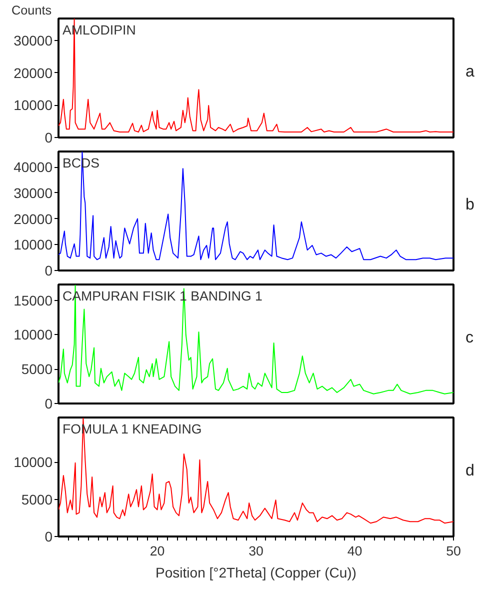  What do you see at coordinates (256, 572) in the screenshot?
I see `x-axis-title: Position [°2Theta] (Copper (Cu))` at bounding box center [256, 572].